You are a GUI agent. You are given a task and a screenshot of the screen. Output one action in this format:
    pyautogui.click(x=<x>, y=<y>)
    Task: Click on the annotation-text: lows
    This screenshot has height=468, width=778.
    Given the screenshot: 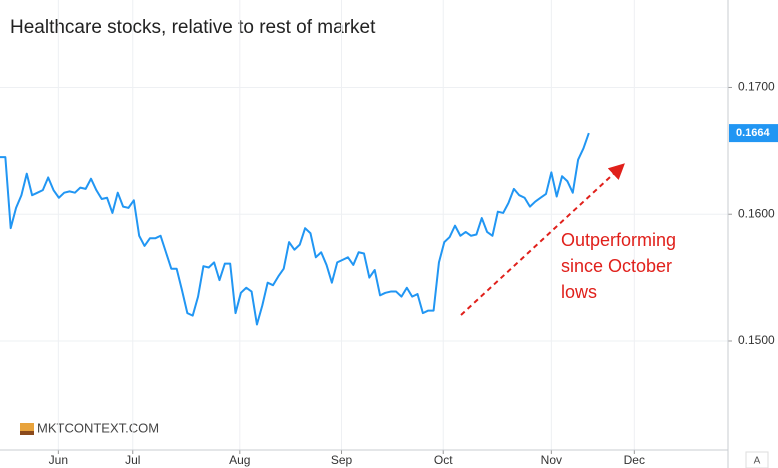 What is the action you would take?
    pyautogui.click(x=579, y=292)
    